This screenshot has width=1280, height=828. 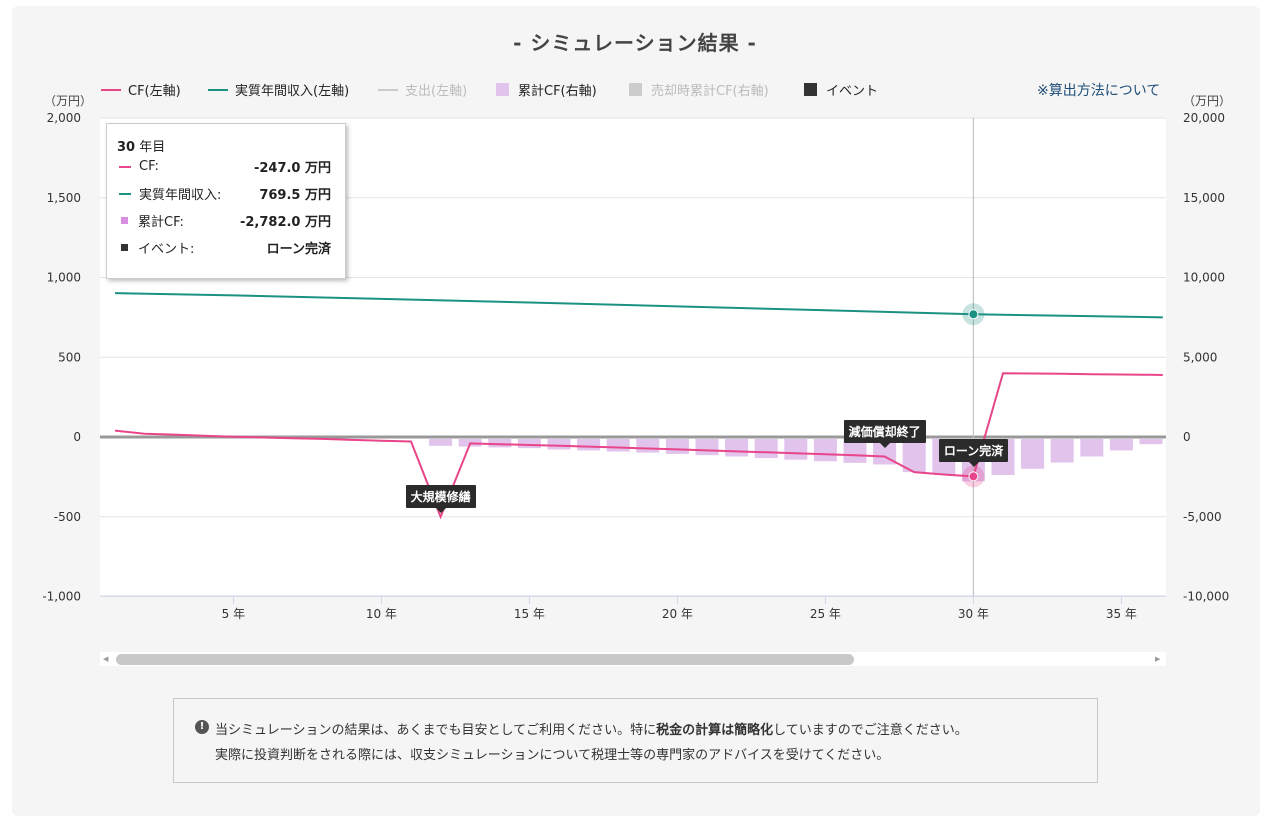 I want to click on tooltip-row: 累計CF: -2,782.0 万円, so click(x=225, y=220).